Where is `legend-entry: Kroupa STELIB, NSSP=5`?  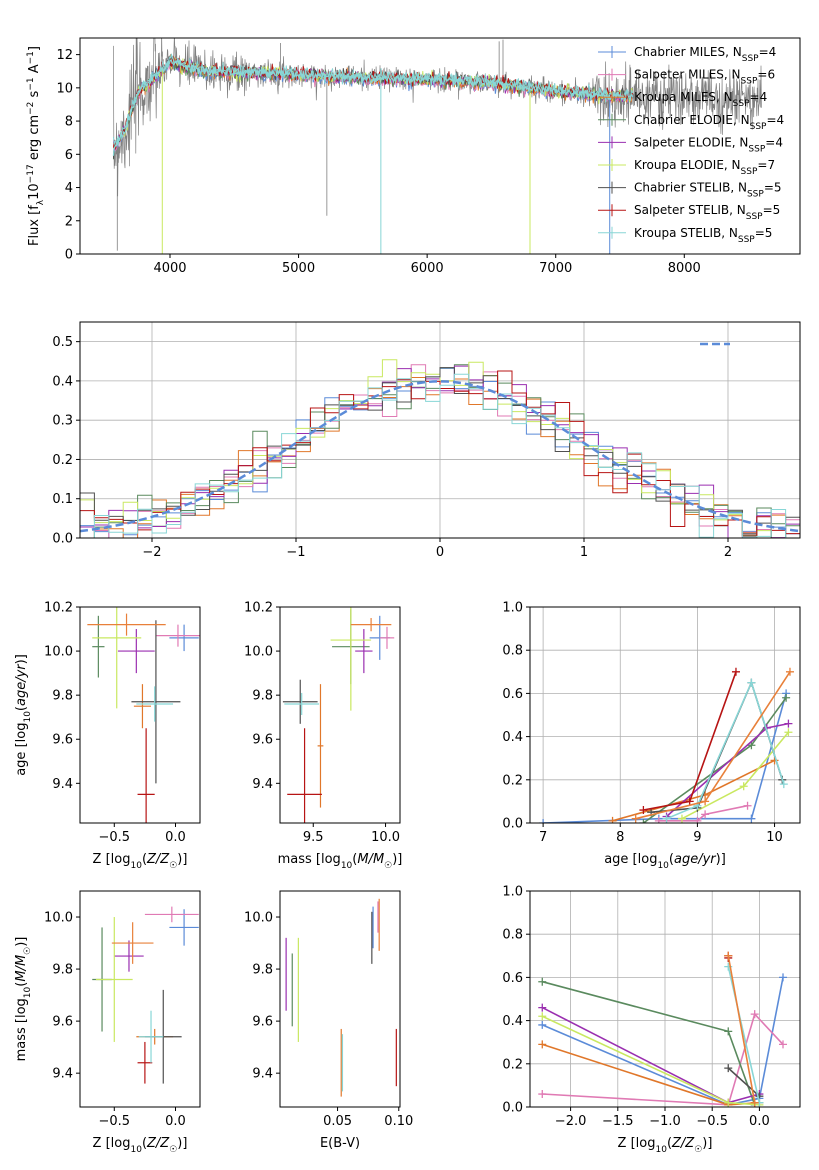 legend-entry: Kroupa STELIB, NSSP=5 is located at coordinates (703, 235).